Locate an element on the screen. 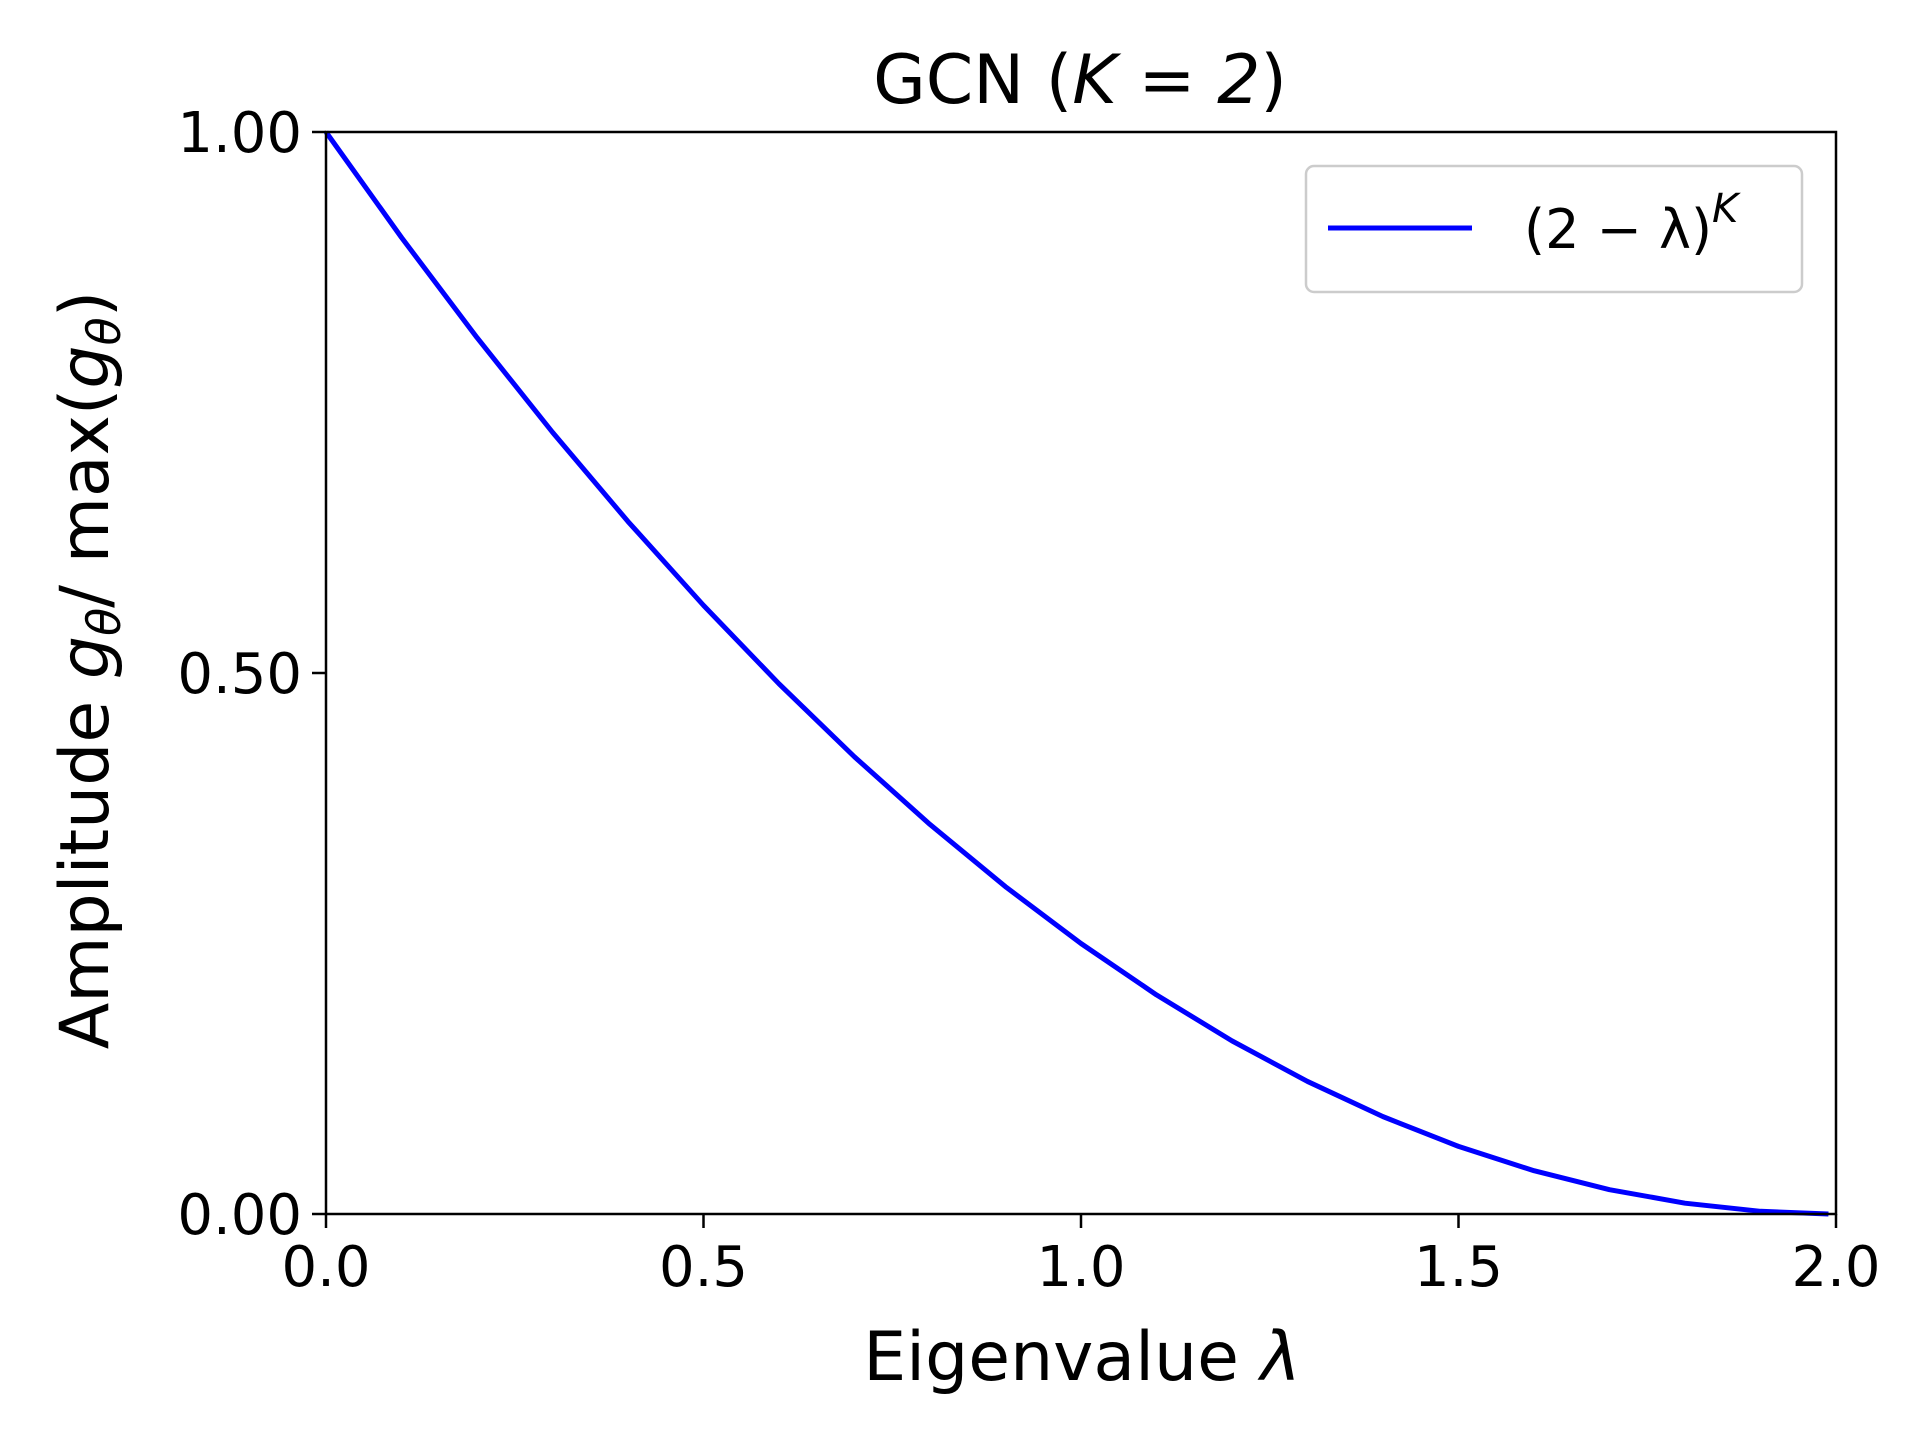 The height and width of the screenshot is (1440, 1920). x-tick-label: 0.0 is located at coordinates (325, 1267).